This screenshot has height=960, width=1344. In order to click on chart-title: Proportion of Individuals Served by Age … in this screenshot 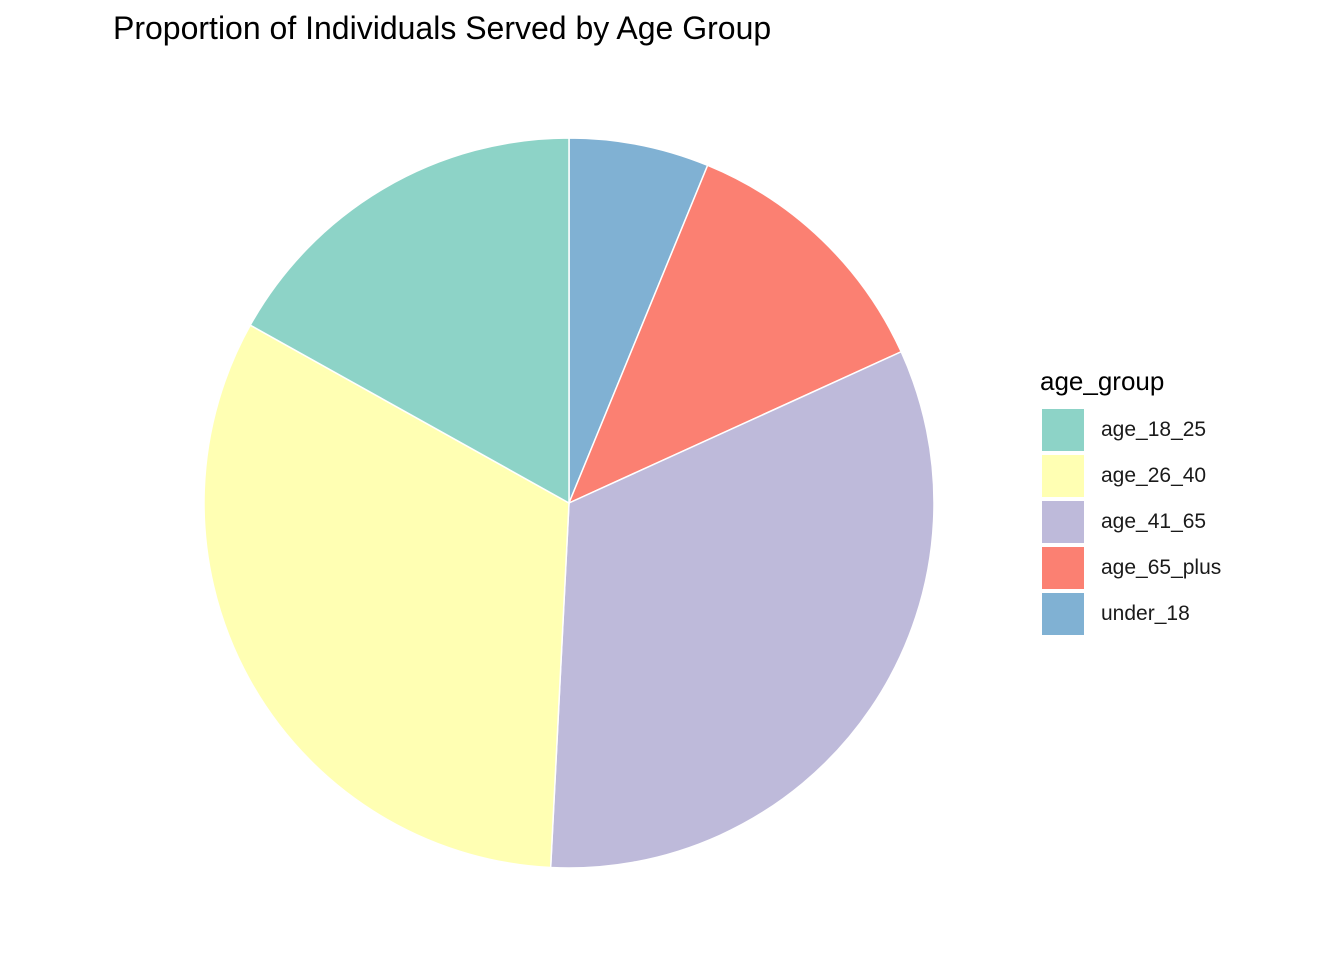, I will do `click(442, 28)`.